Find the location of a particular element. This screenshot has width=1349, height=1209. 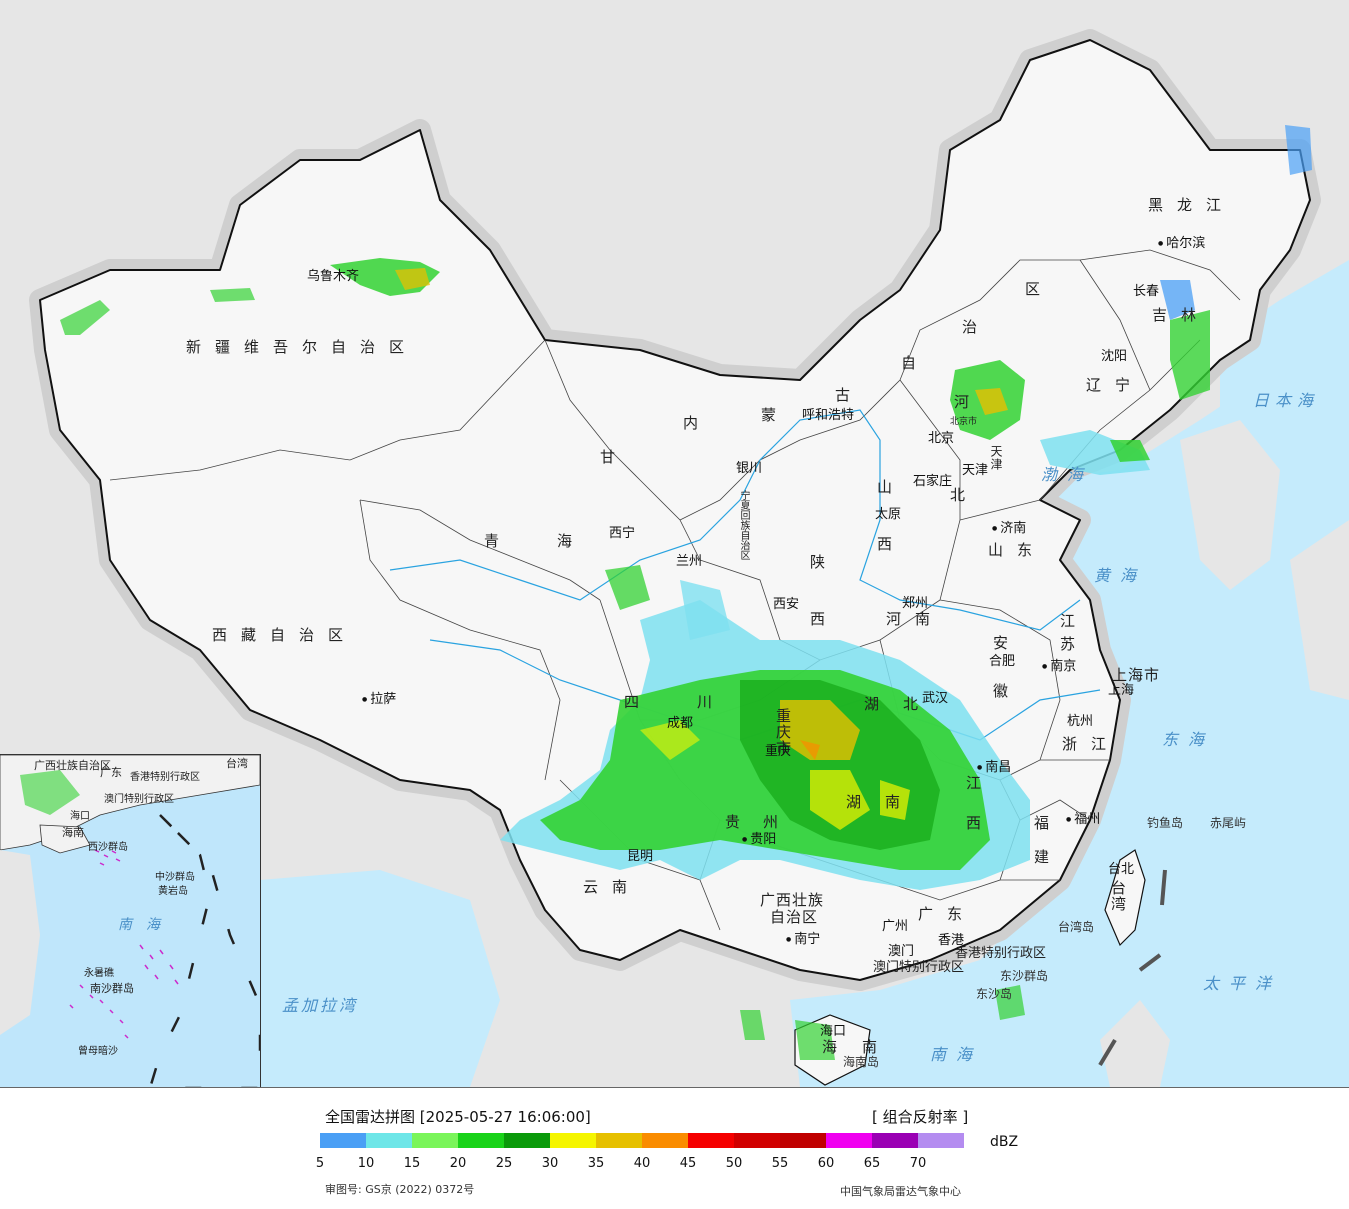

city-kunming: 昆明 is located at coordinates (640, 856).